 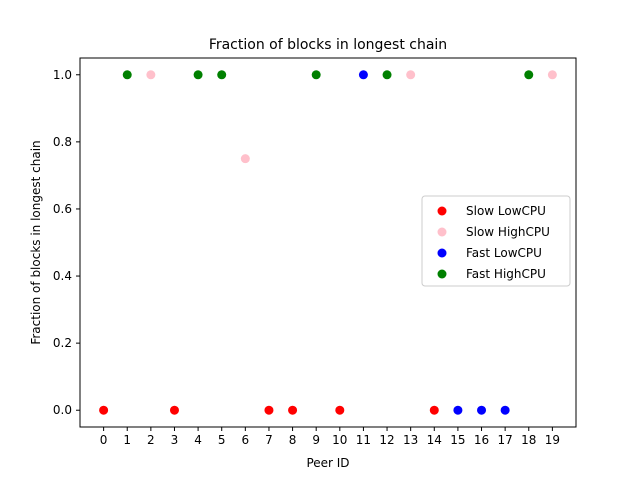 What do you see at coordinates (151, 440) in the screenshot?
I see `x-tick-label: 2` at bounding box center [151, 440].